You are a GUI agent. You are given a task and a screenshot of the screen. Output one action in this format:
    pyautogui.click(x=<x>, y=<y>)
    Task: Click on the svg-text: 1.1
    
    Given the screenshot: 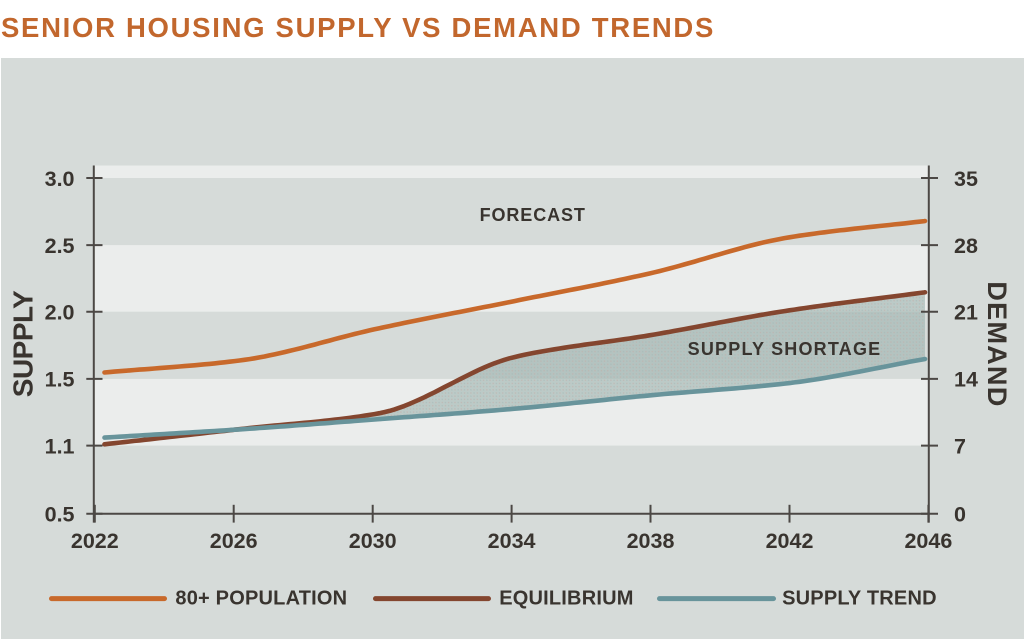 What is the action you would take?
    pyautogui.click(x=60, y=446)
    